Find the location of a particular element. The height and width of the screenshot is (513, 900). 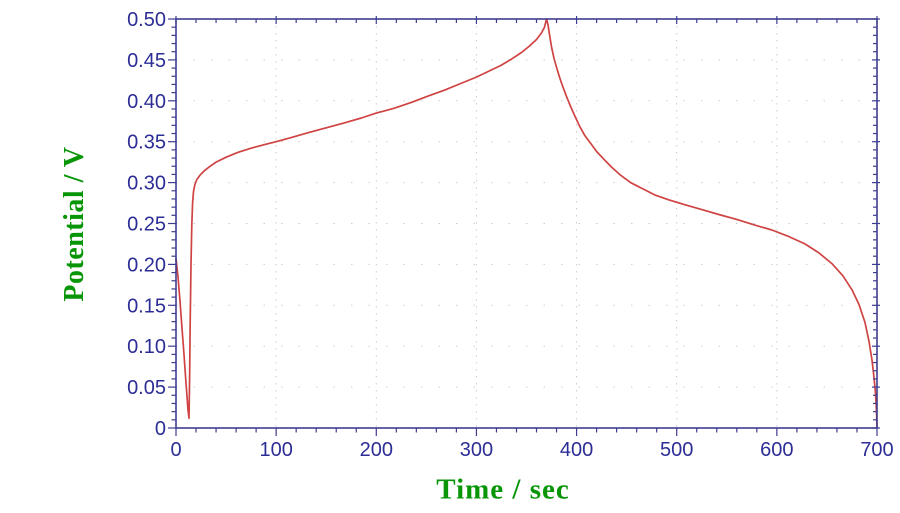

x-tick-label: 400 is located at coordinates (576, 450).